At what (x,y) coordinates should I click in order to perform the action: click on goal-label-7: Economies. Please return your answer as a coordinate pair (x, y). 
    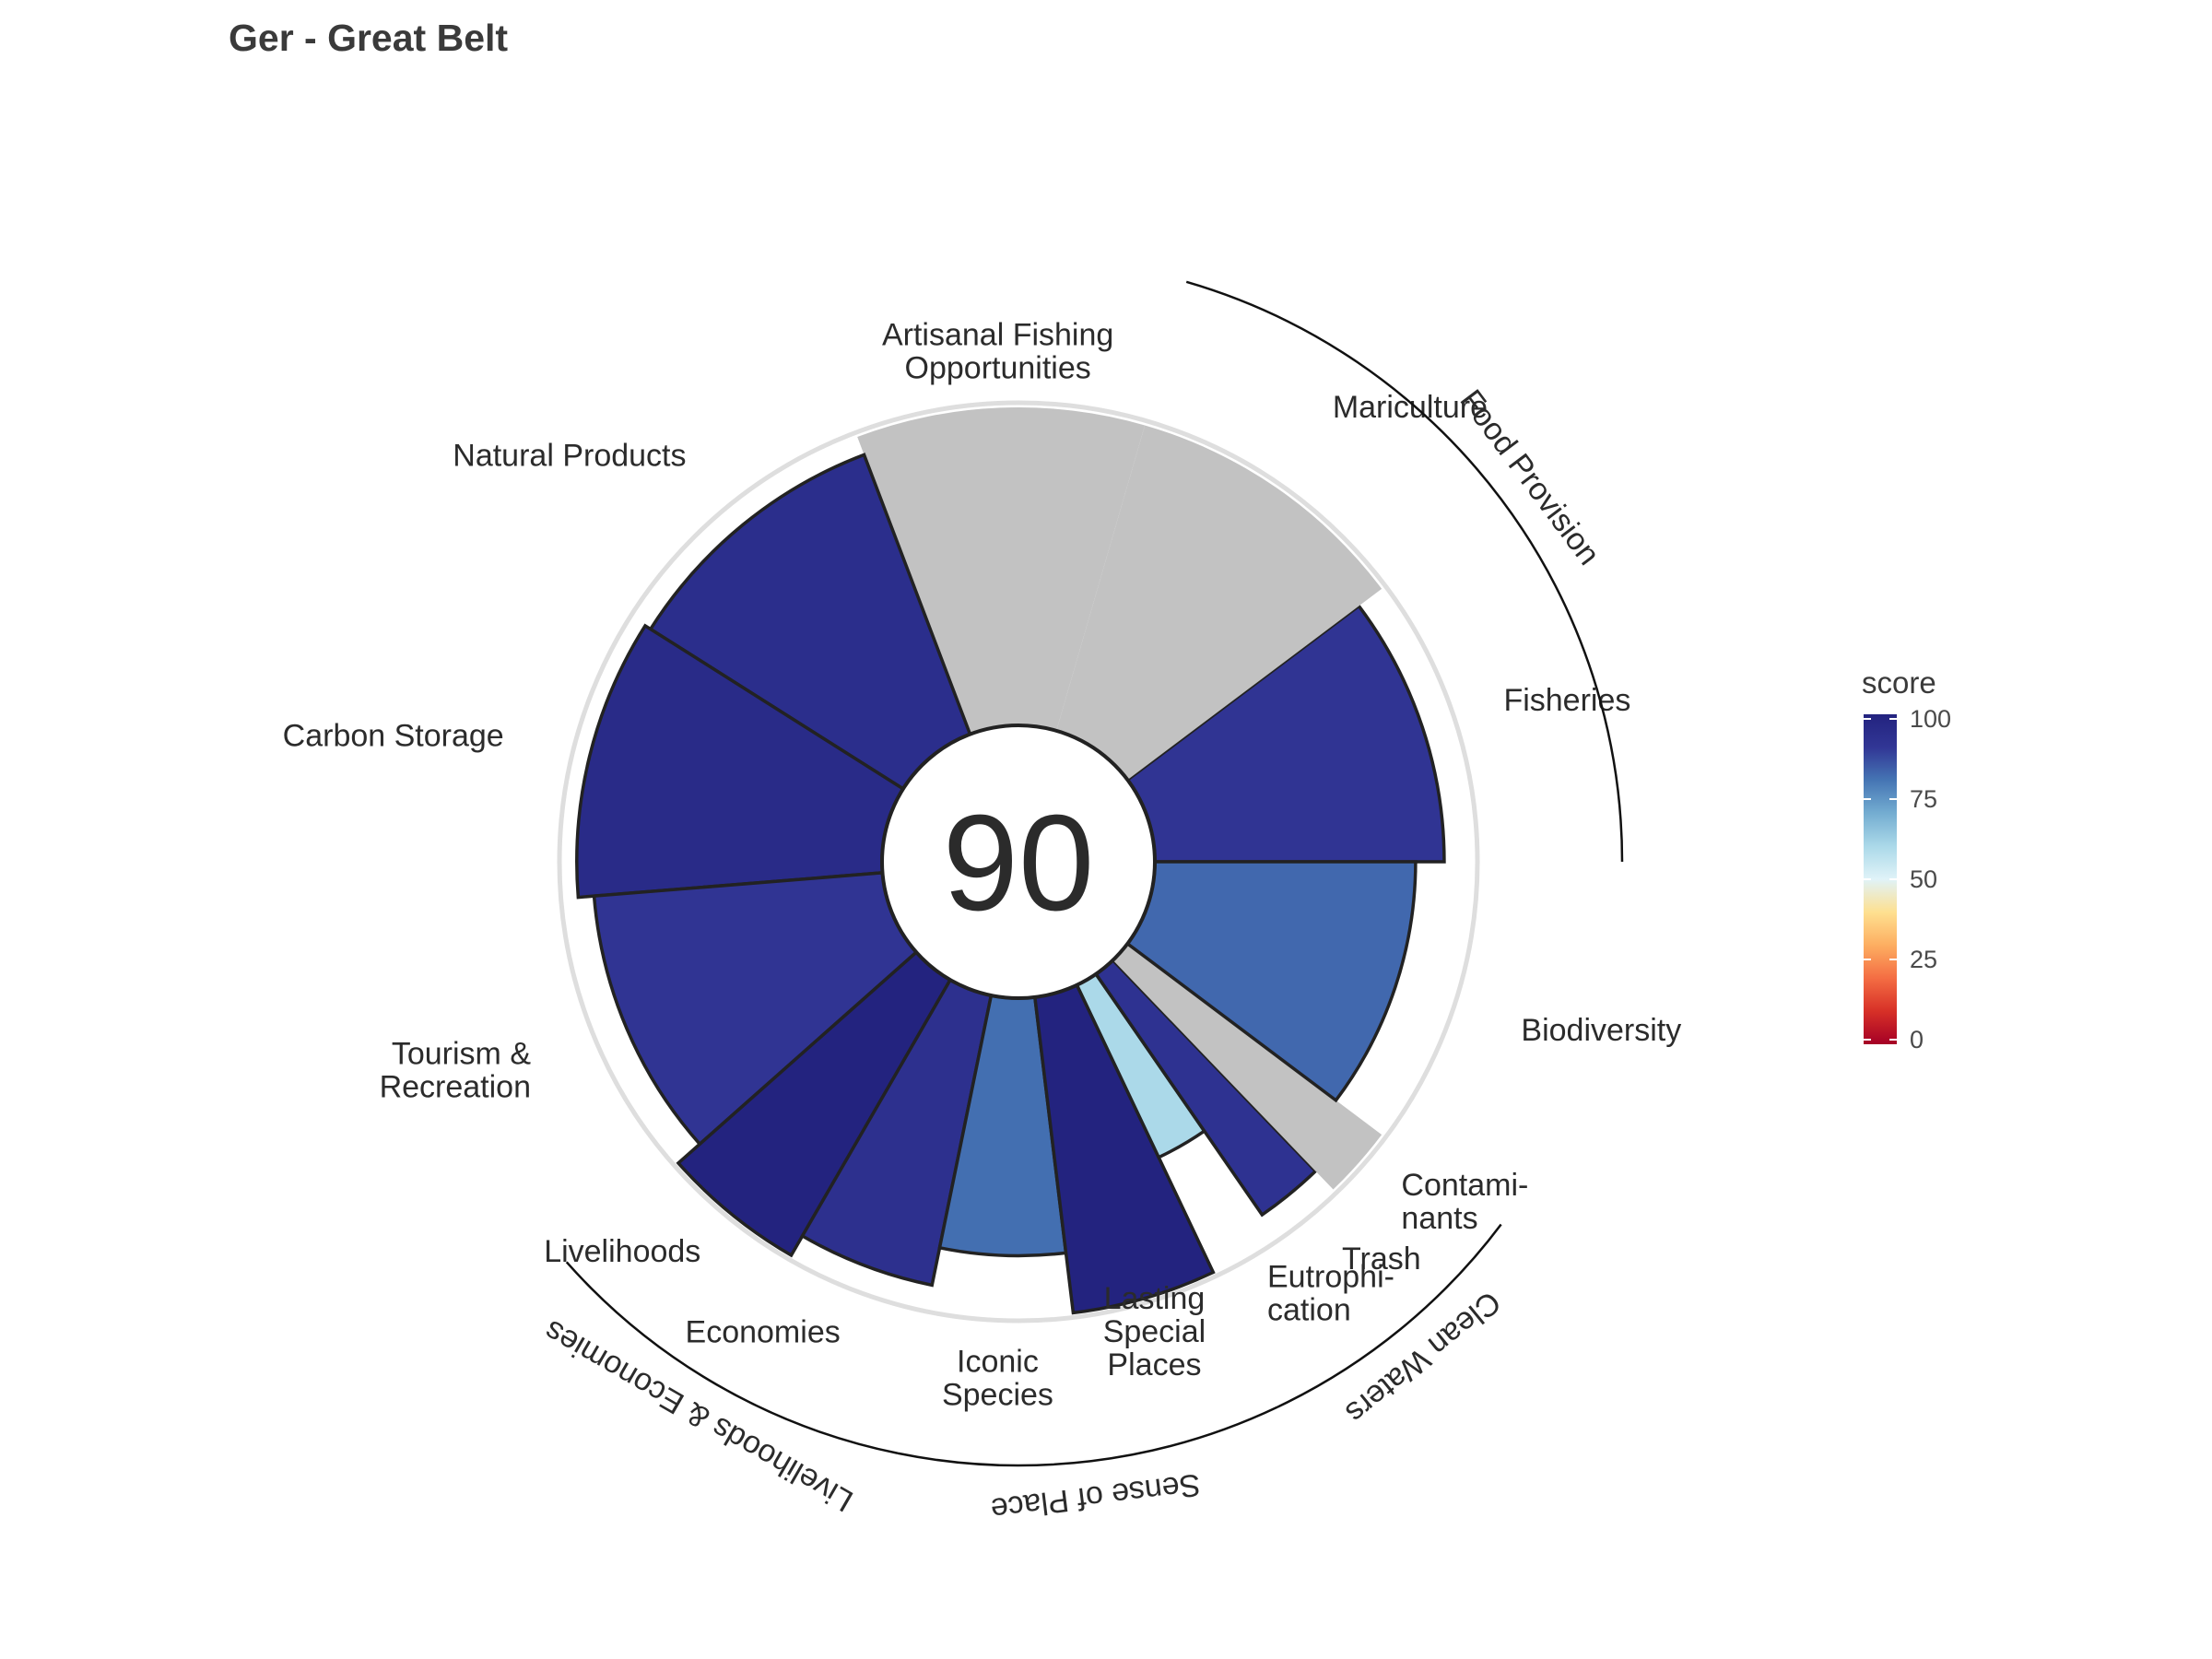
    Looking at the image, I should click on (763, 1332).